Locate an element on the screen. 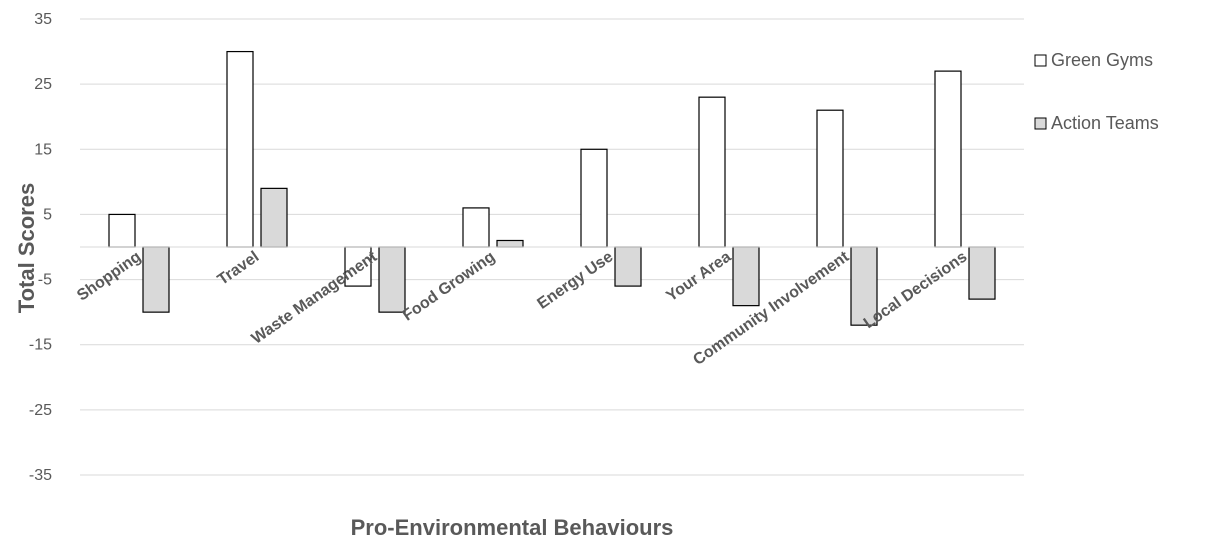 This screenshot has width=1209, height=544. legend: Green Gyms Action Teams is located at coordinates (1096, 91).